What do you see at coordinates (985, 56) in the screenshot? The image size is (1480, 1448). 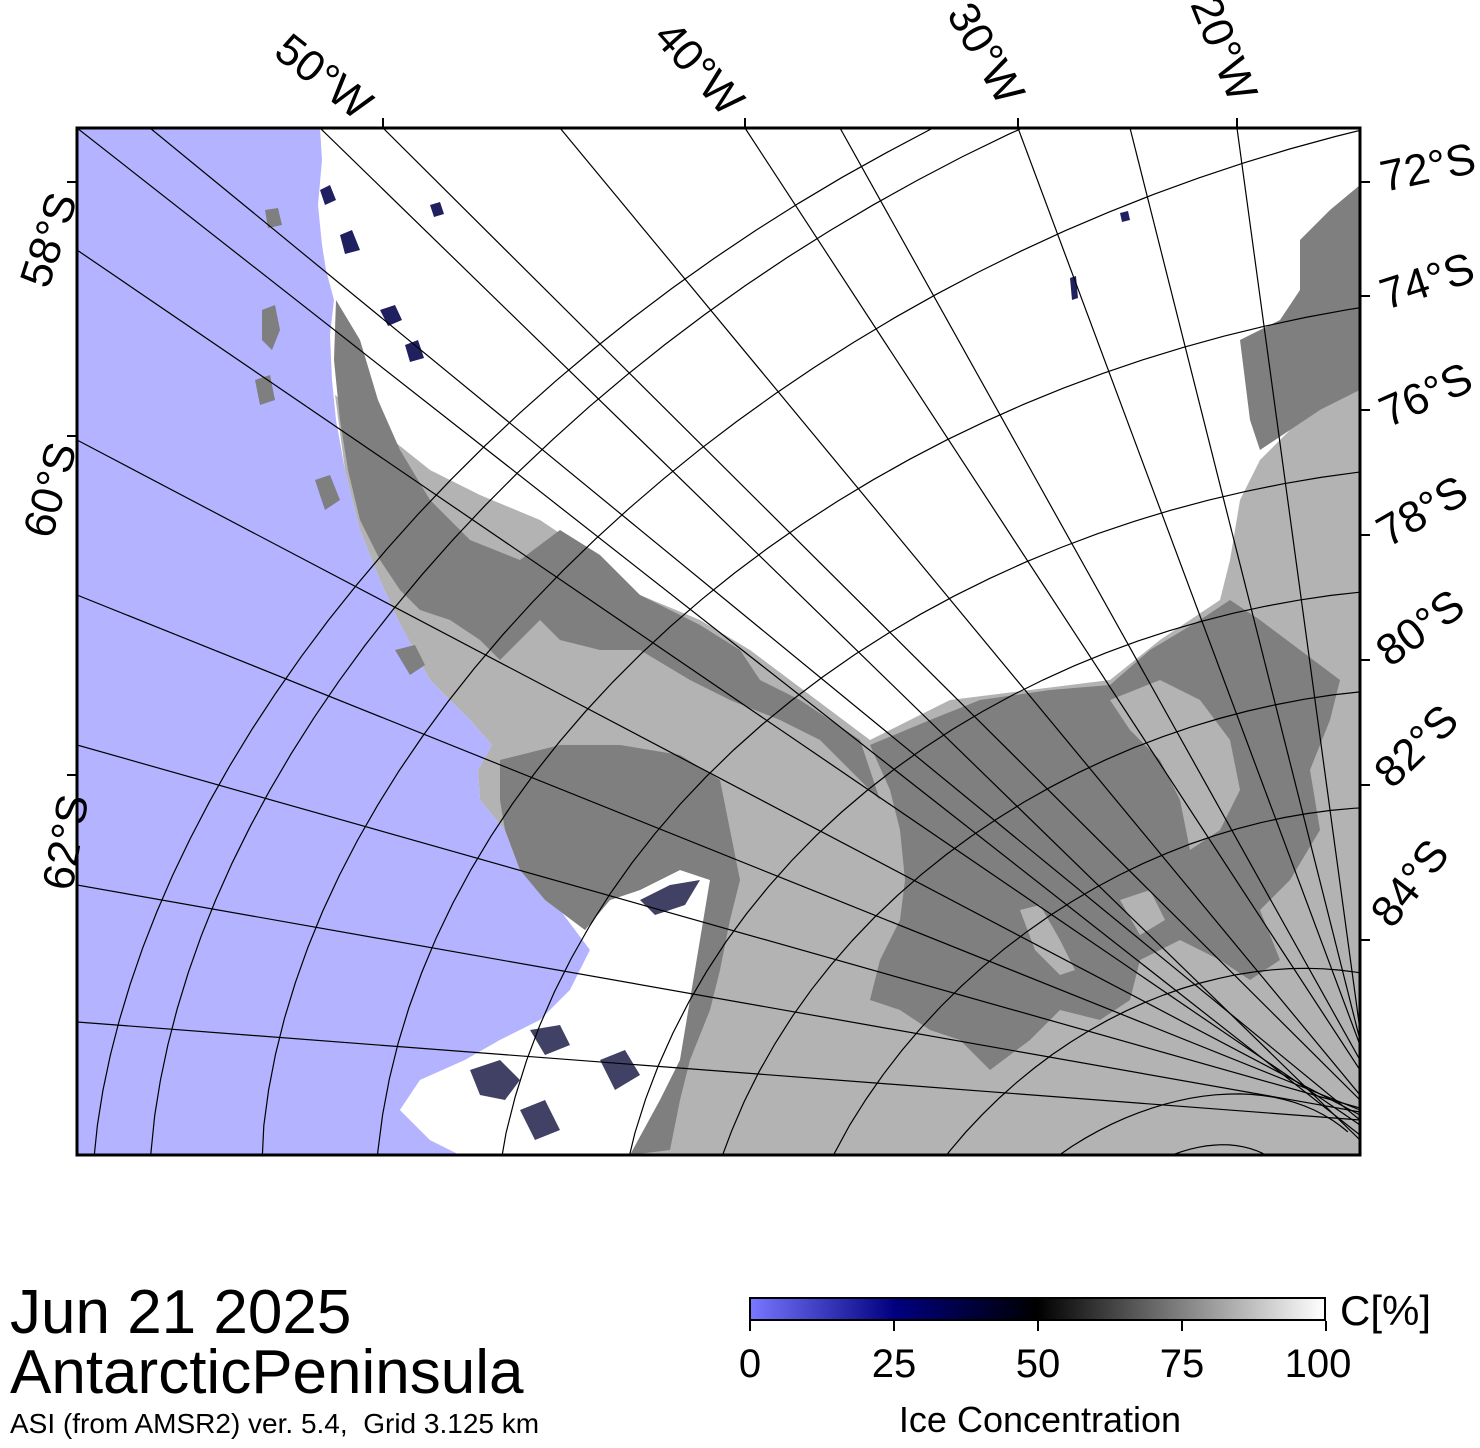 I see `lon-label-30w: 30°W` at bounding box center [985, 56].